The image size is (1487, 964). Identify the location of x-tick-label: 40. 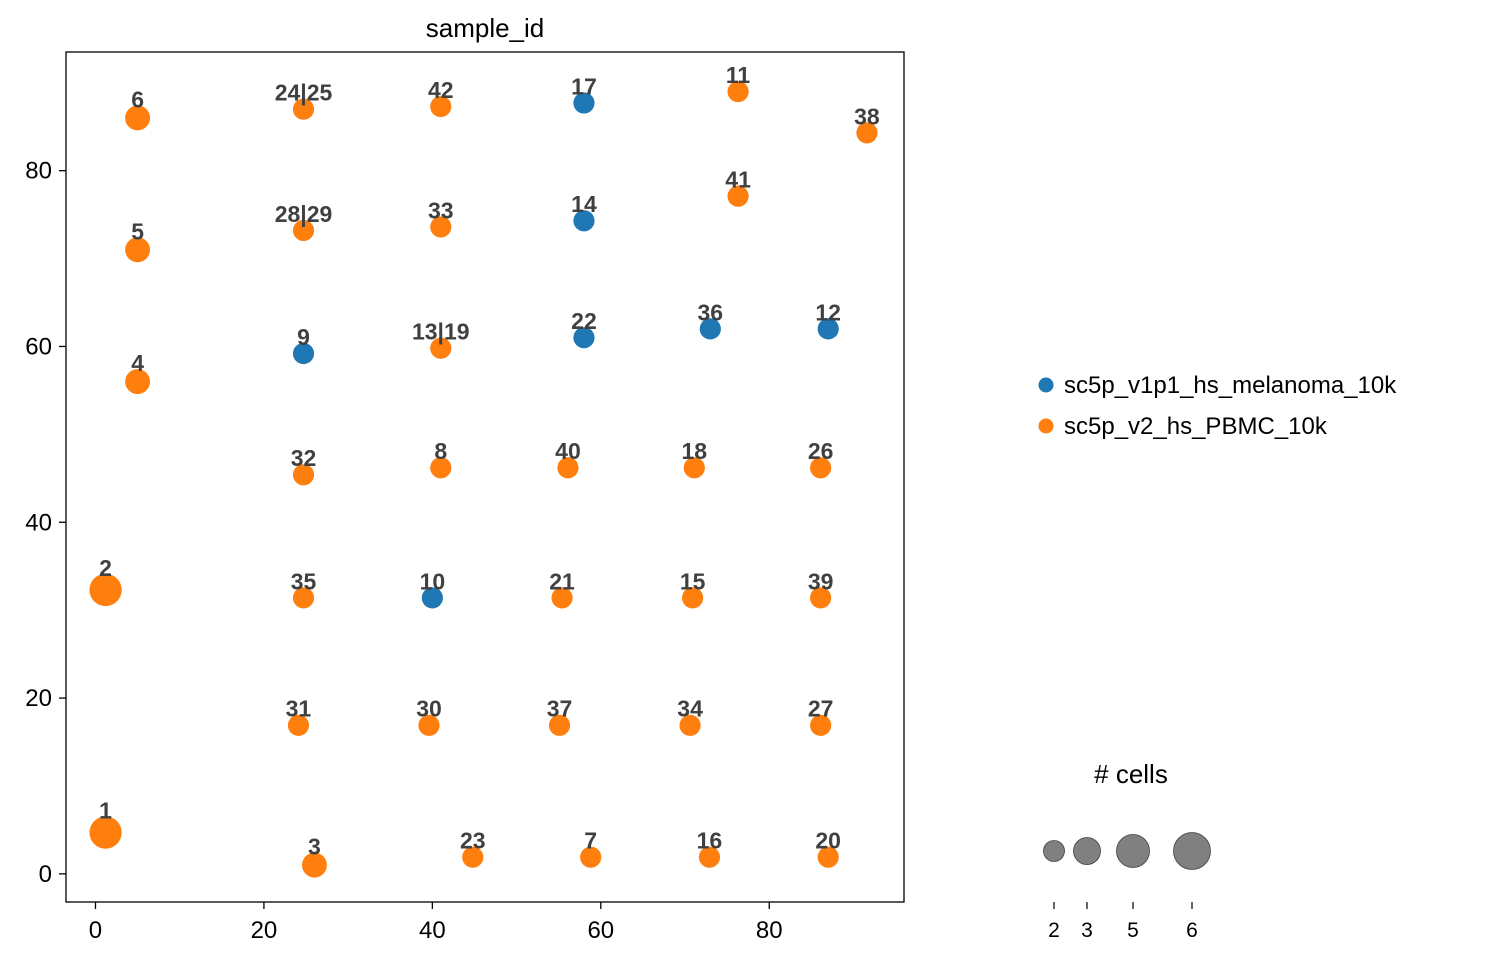
(432, 930).